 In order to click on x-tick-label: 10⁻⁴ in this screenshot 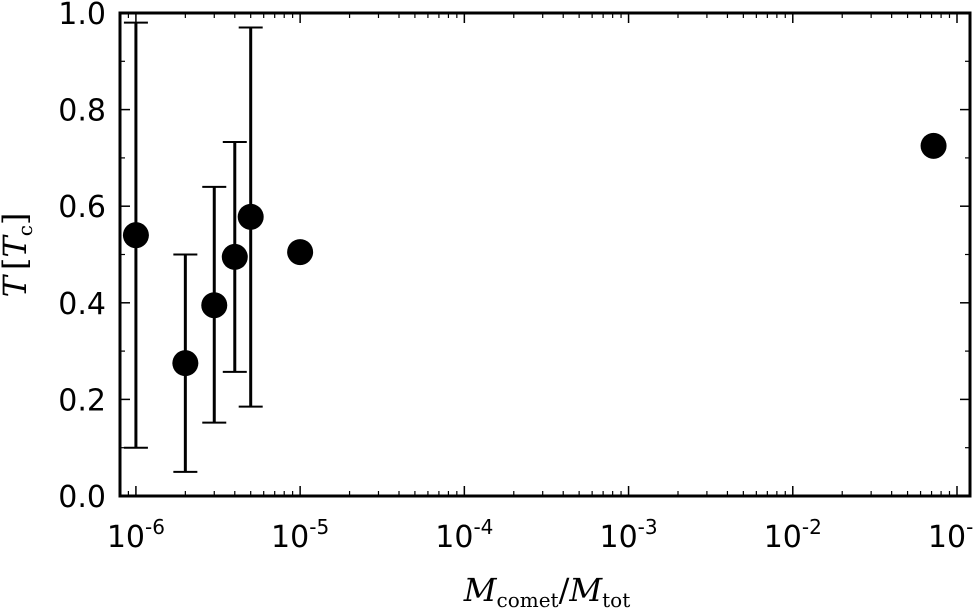, I will do `click(464, 535)`.